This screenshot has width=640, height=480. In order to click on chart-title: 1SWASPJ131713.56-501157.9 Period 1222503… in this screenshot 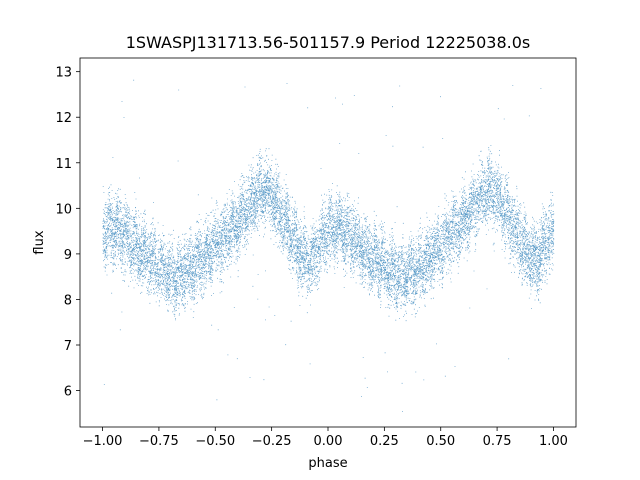, I will do `click(328, 42)`.